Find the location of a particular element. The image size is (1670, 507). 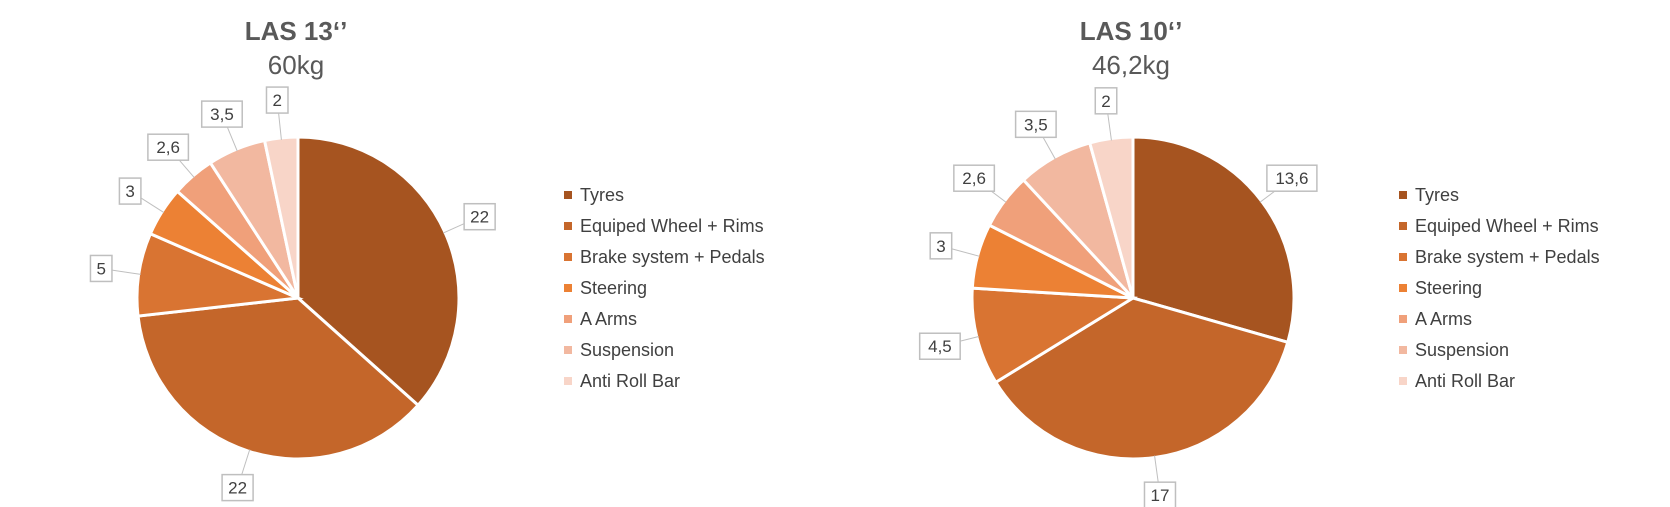

data-label-3: 5 is located at coordinates (115, 268).